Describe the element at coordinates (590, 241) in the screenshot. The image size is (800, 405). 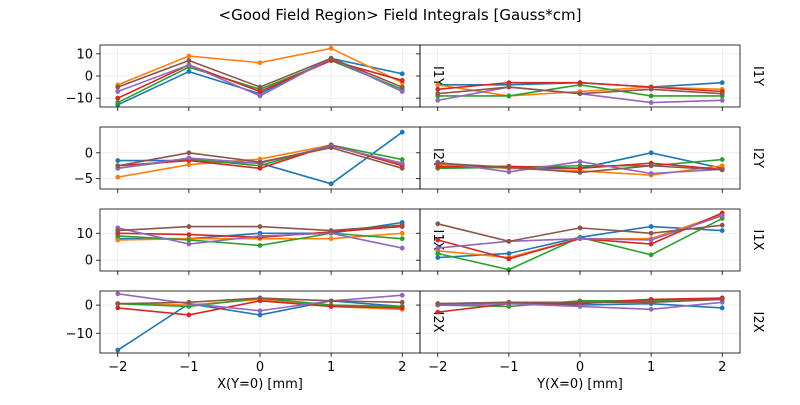
I see `subplot-i1x-col2: I1X` at that location.